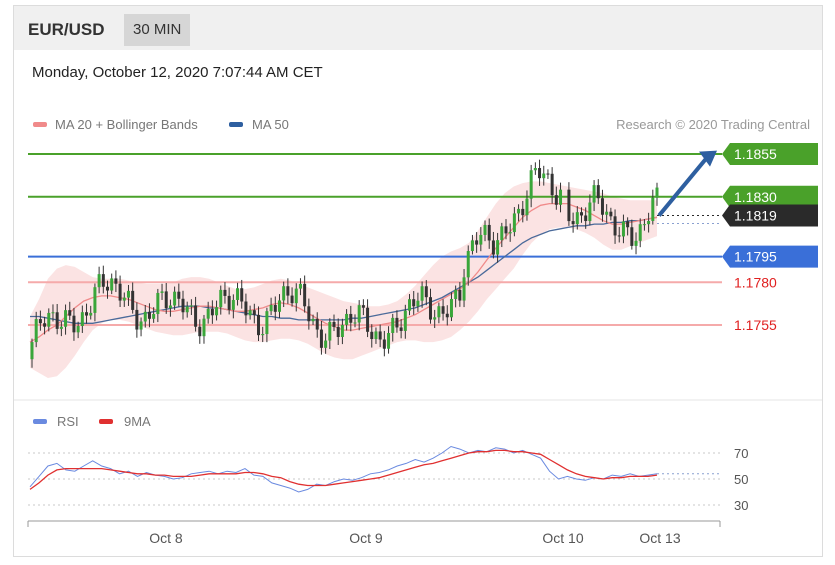 The image size is (835, 565). I want to click on ma50-legend-swatch, so click(236, 124).